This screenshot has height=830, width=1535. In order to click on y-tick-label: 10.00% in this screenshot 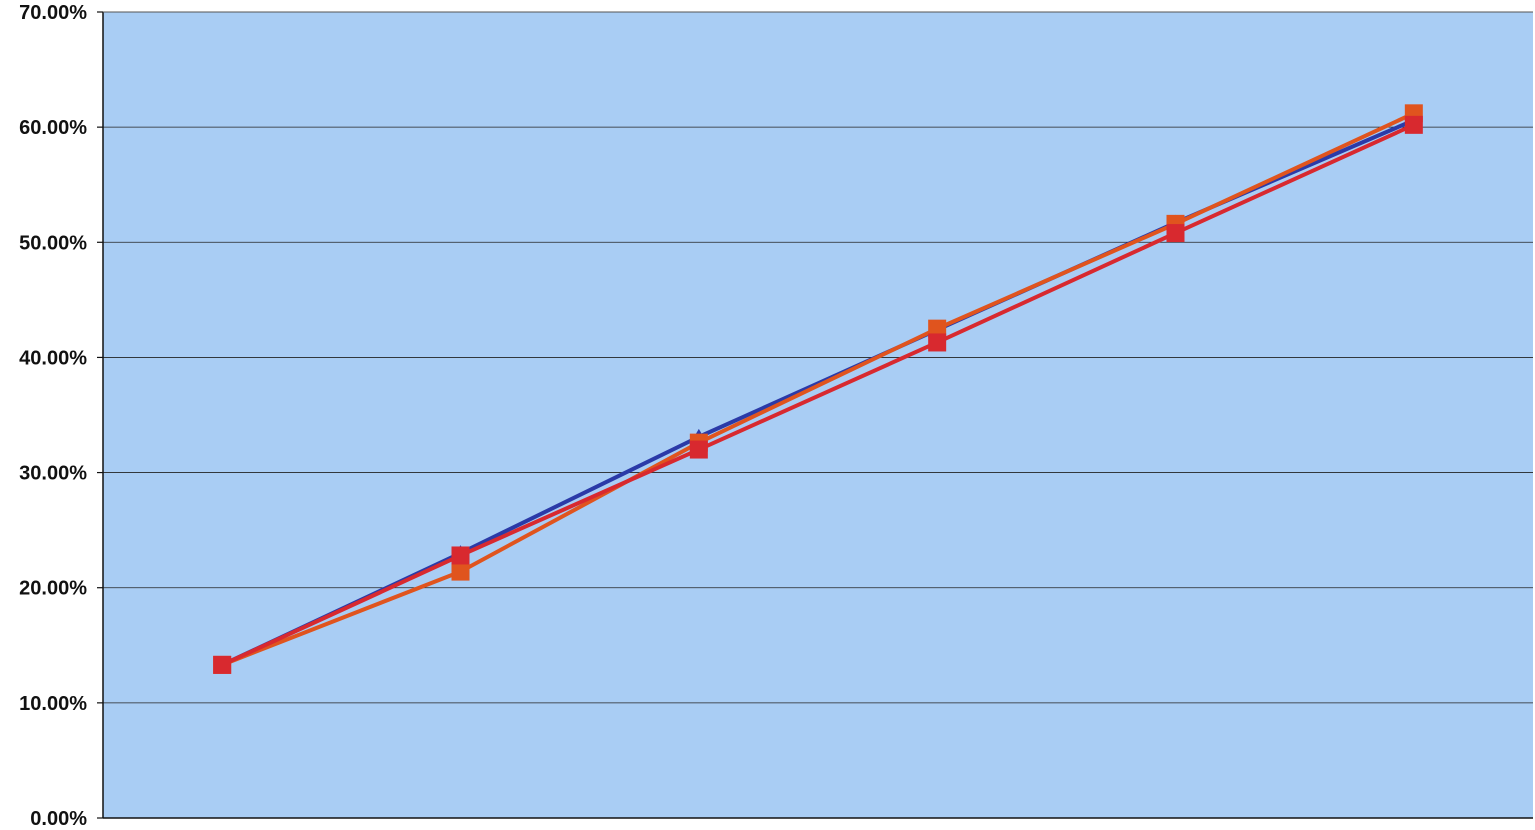, I will do `click(53, 704)`.